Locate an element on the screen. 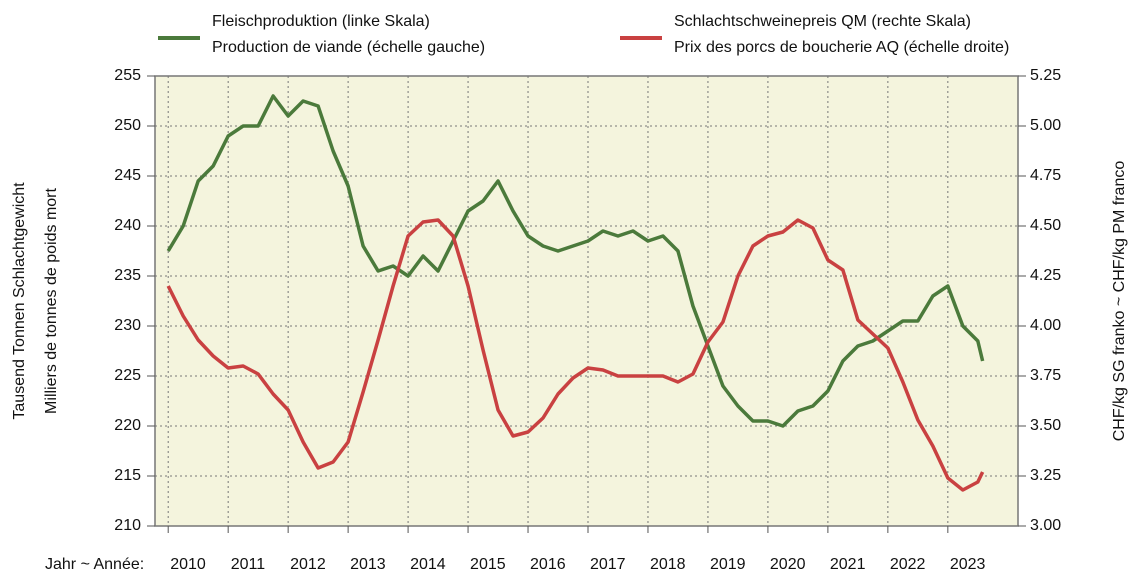  y-tick-label: 215 is located at coordinates (127, 475).